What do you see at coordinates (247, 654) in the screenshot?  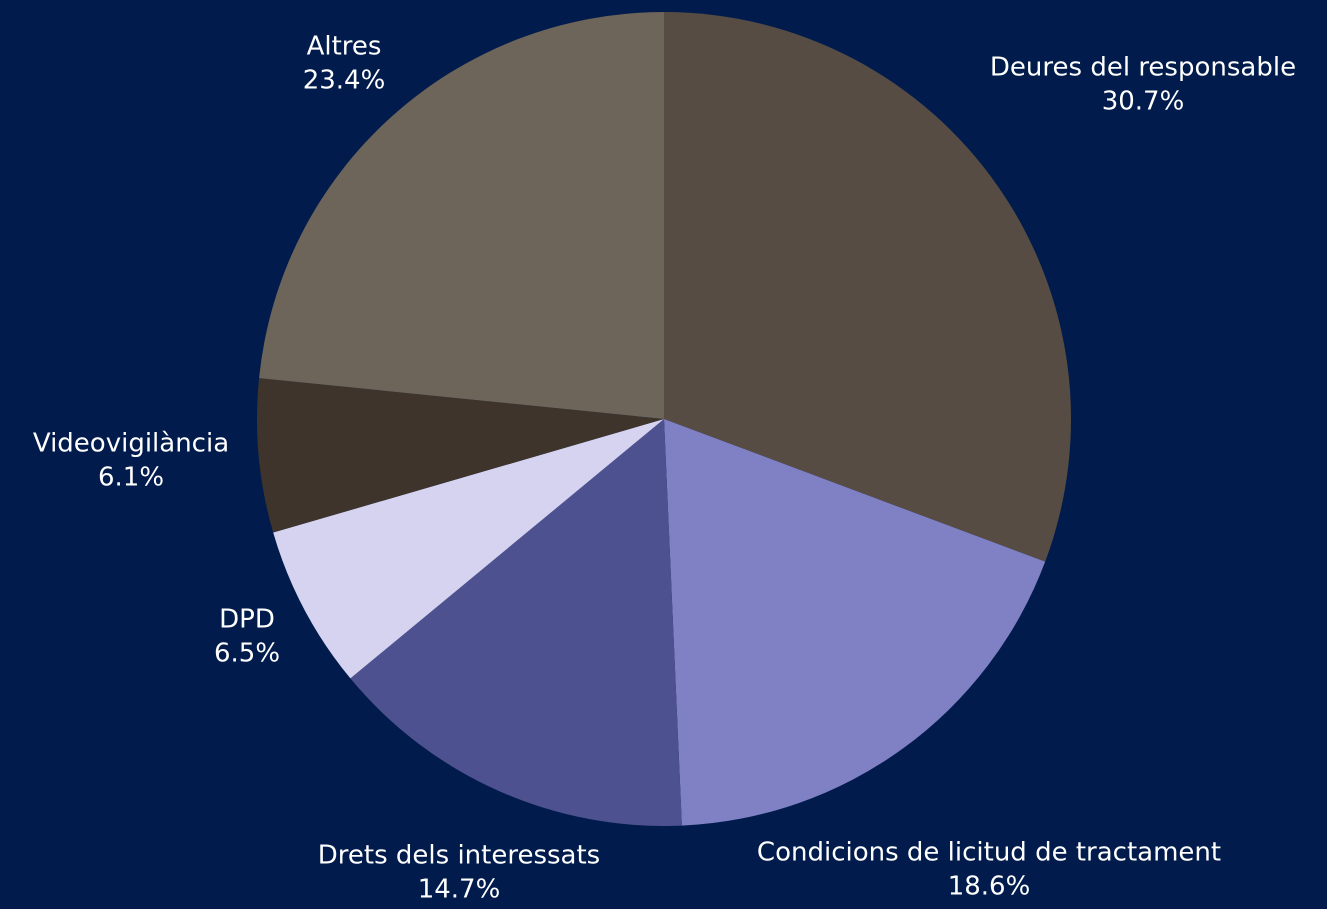 I see `slice-value: 6.5%` at bounding box center [247, 654].